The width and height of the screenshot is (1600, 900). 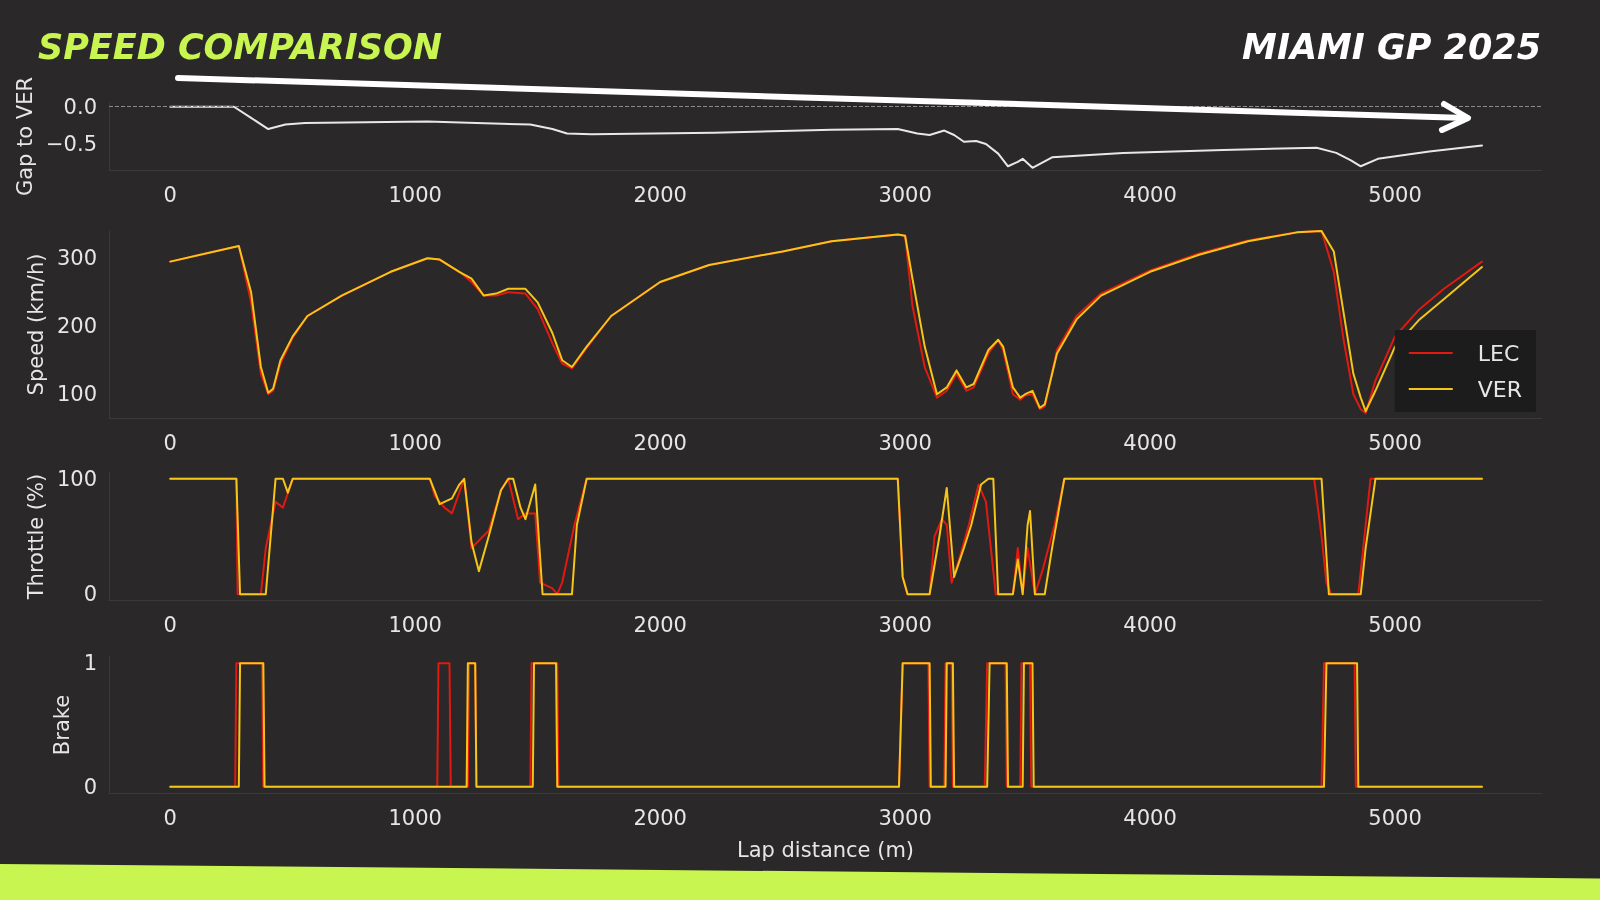 What do you see at coordinates (62, 725) in the screenshot?
I see `y-axis-title: Brake` at bounding box center [62, 725].